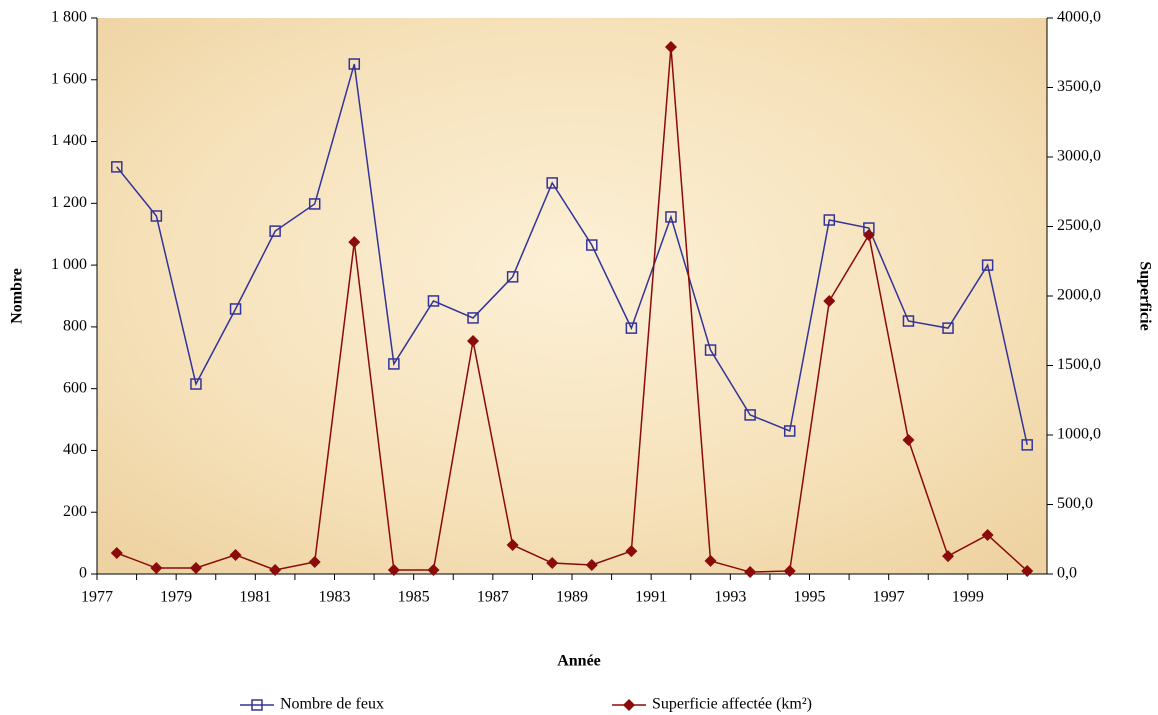 The image size is (1158, 715). Describe the element at coordinates (1079, 434) in the screenshot. I see `y2-tick-label: 1000,0` at that location.